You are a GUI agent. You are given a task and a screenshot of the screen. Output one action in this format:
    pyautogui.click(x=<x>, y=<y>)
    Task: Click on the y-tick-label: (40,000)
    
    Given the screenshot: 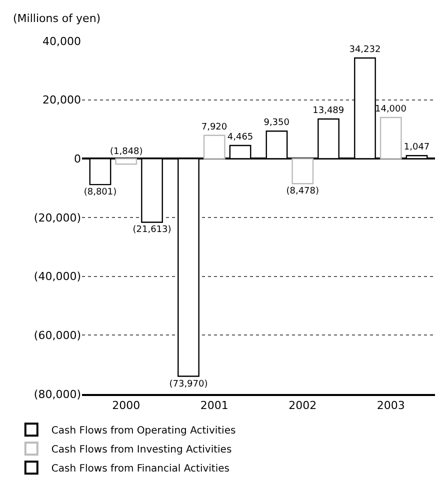 What is the action you would take?
    pyautogui.click(x=57, y=277)
    